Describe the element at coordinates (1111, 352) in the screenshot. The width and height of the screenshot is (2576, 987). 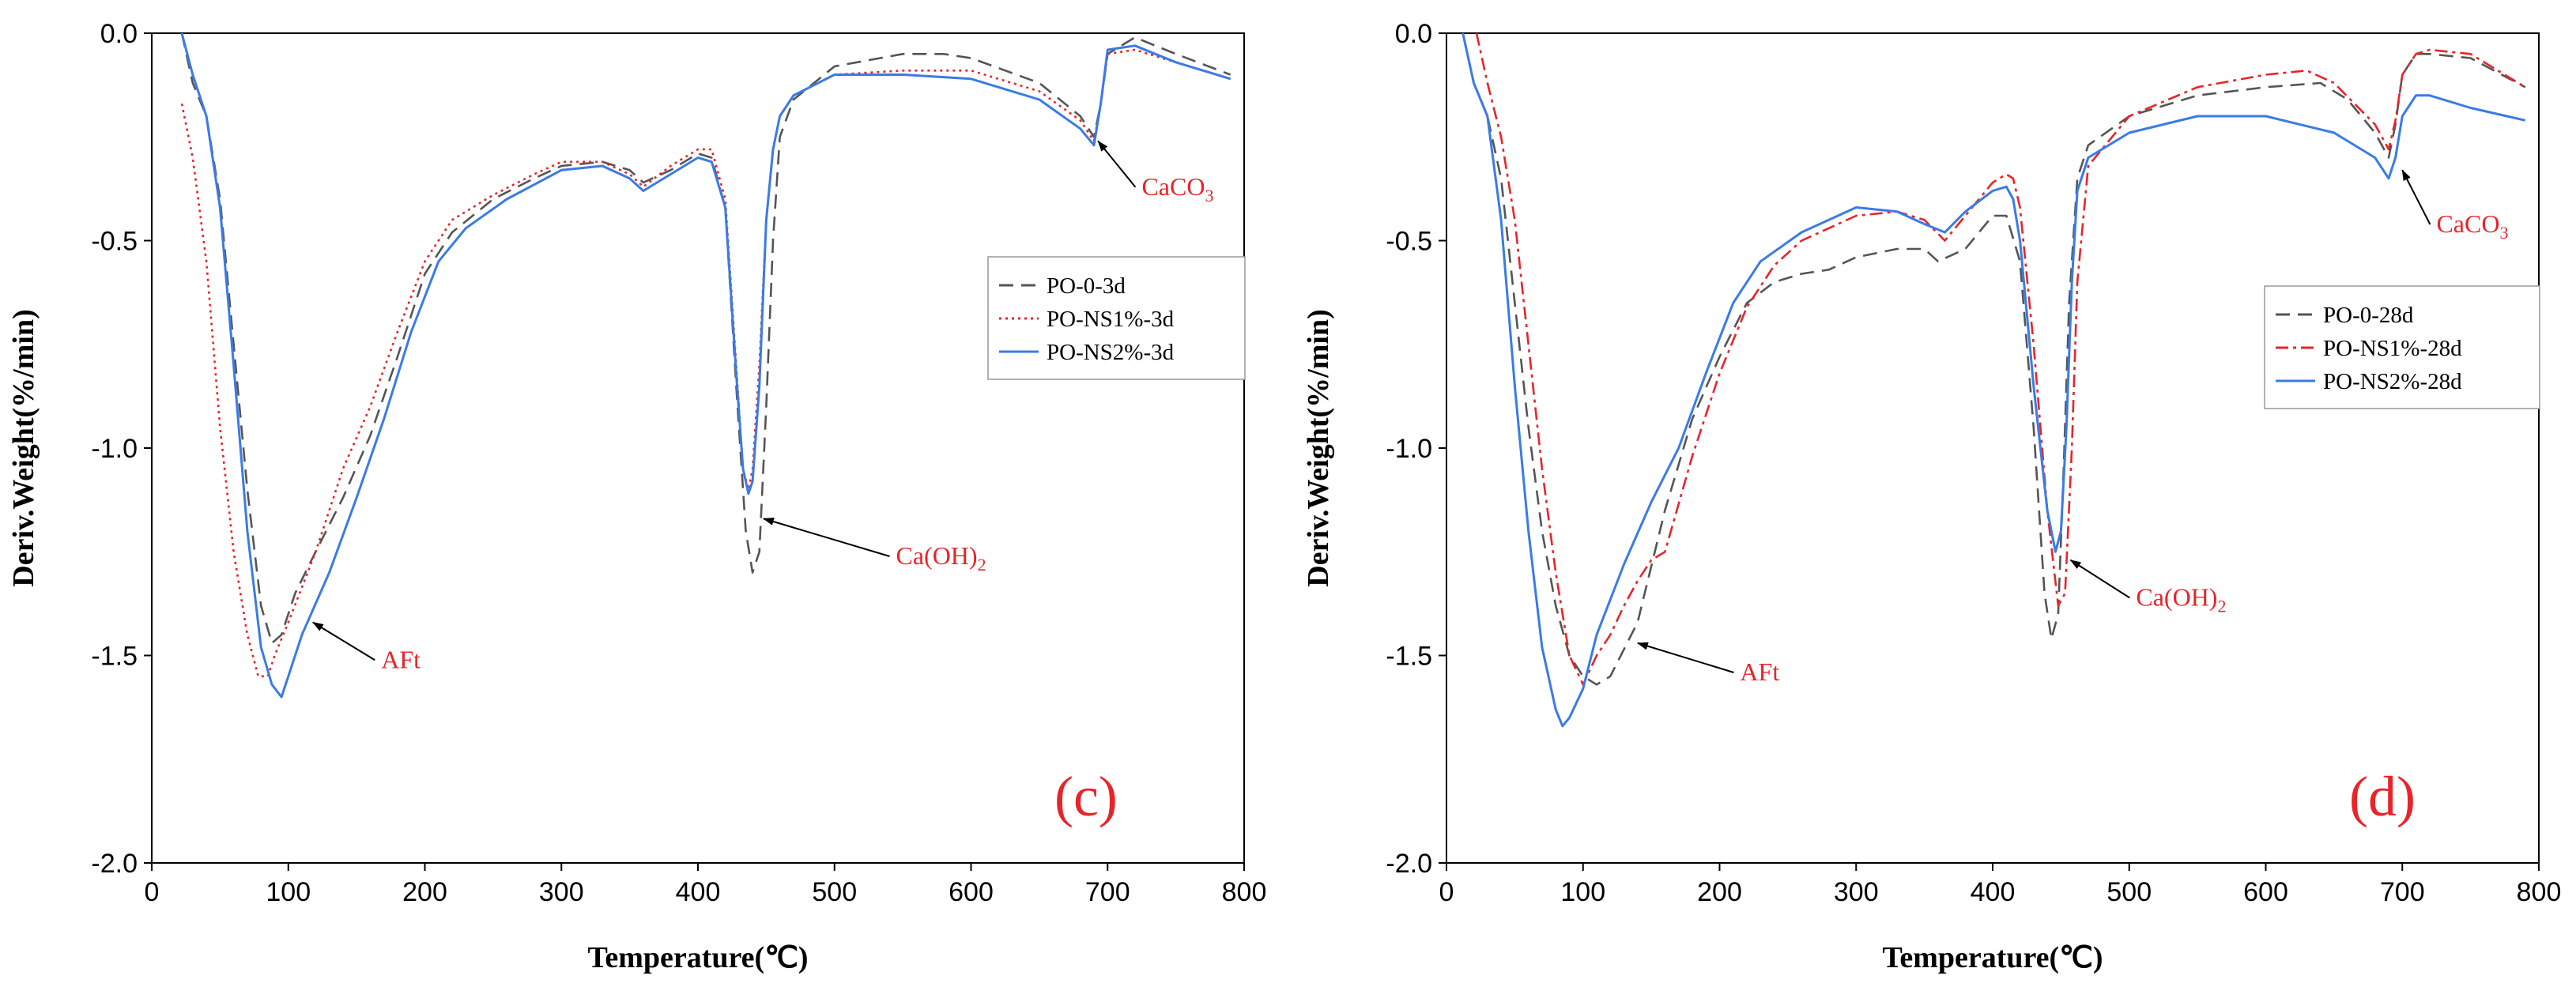
I see `legend-label: PO-NS2%-3d` at that location.